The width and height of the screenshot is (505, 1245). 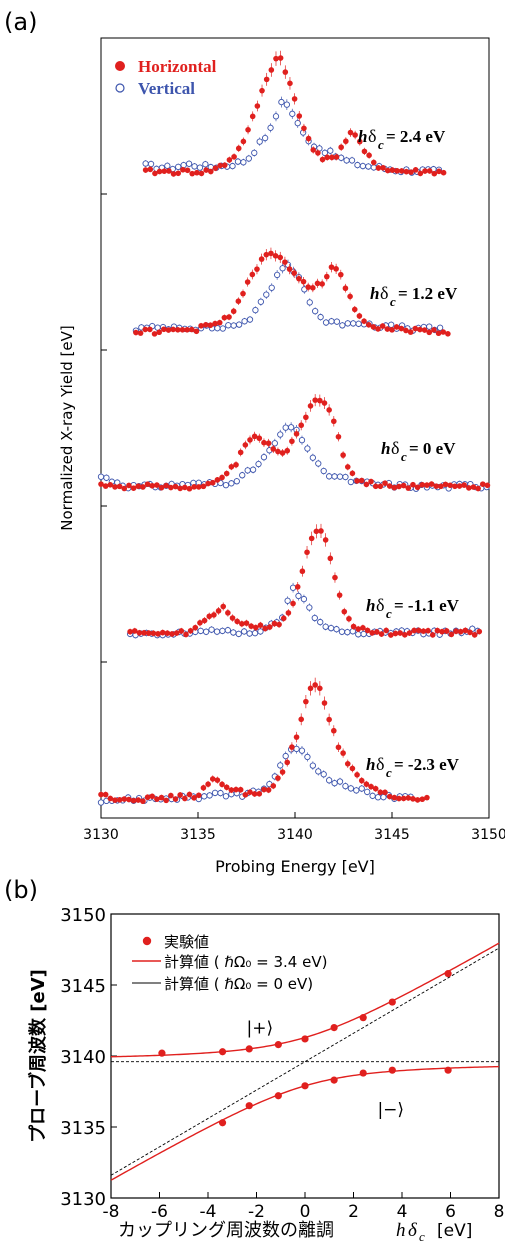 I want to click on legend-b-calc34-label: 計算値 ( ℏΩ₀ = 3.4 eV), so click(x=245, y=962).